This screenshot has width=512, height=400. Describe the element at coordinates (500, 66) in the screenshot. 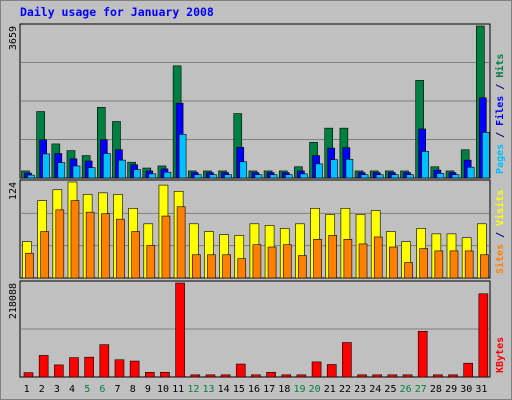

I see `hits-files-pages-series-label-part-4: Hits` at that location.